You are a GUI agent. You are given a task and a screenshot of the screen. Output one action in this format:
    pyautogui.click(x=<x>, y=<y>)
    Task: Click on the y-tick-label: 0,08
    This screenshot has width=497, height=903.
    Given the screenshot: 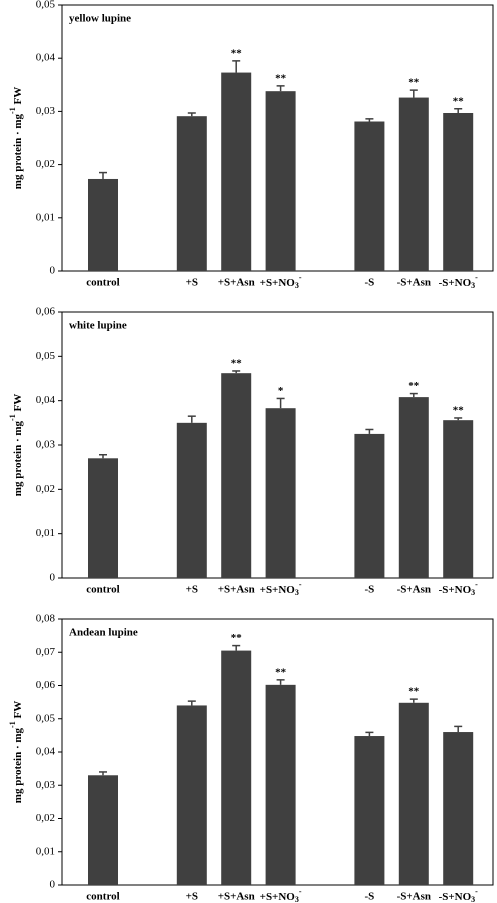 What is the action you would take?
    pyautogui.click(x=46, y=619)
    